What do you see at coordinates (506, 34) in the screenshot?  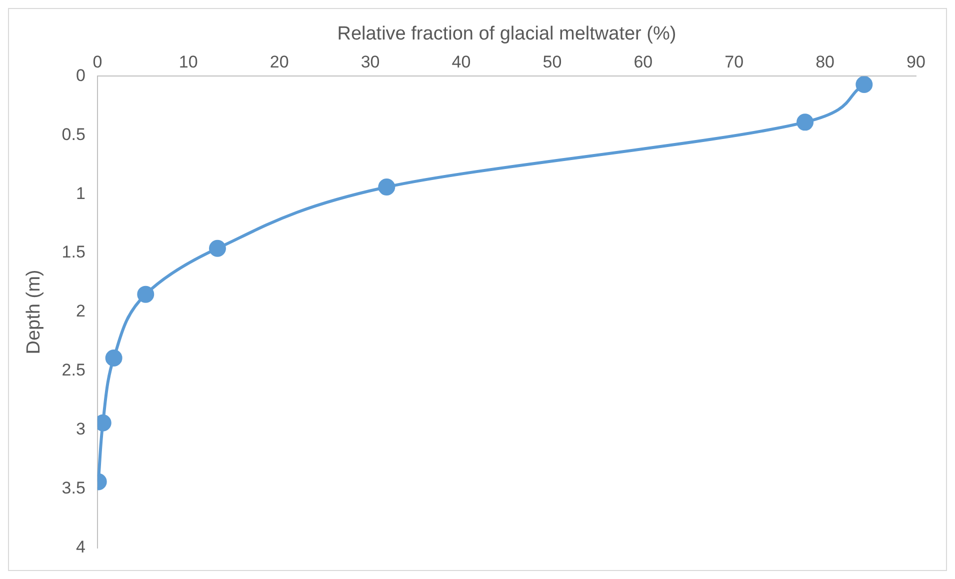 I see `x-axis-title: Relative fraction of glacial meltwater (%)` at bounding box center [506, 34].